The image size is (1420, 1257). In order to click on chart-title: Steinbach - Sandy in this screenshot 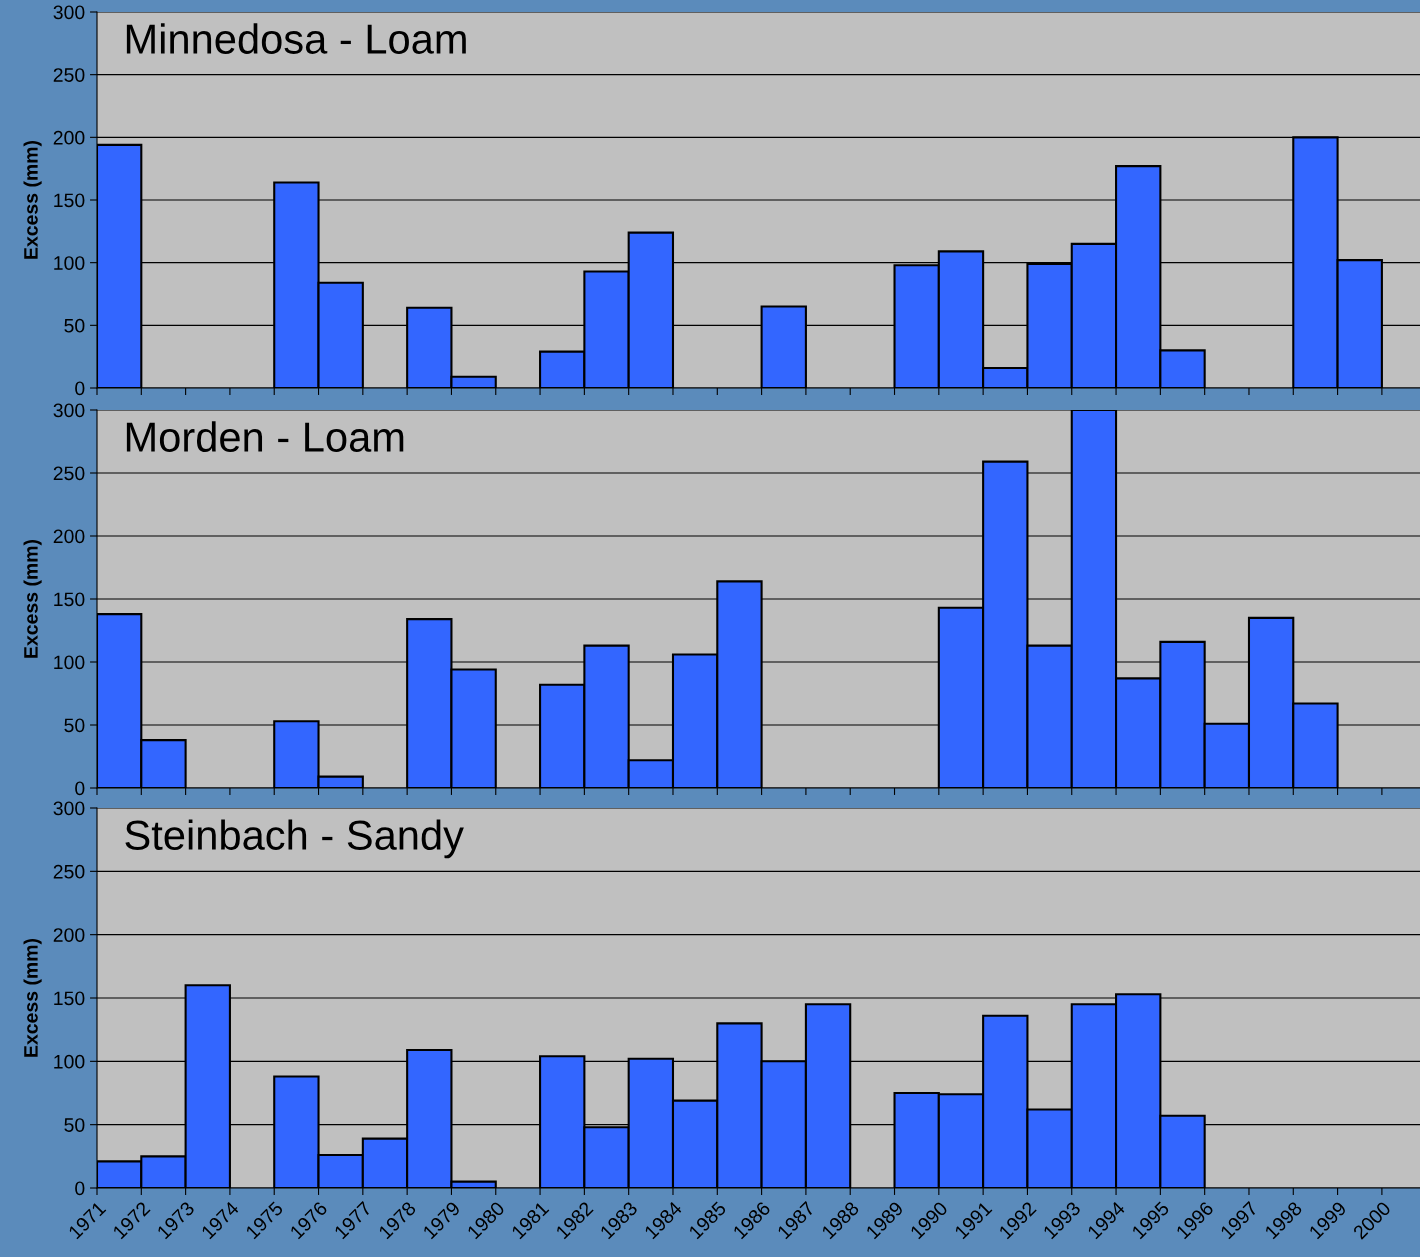, I will do `click(294, 839)`.